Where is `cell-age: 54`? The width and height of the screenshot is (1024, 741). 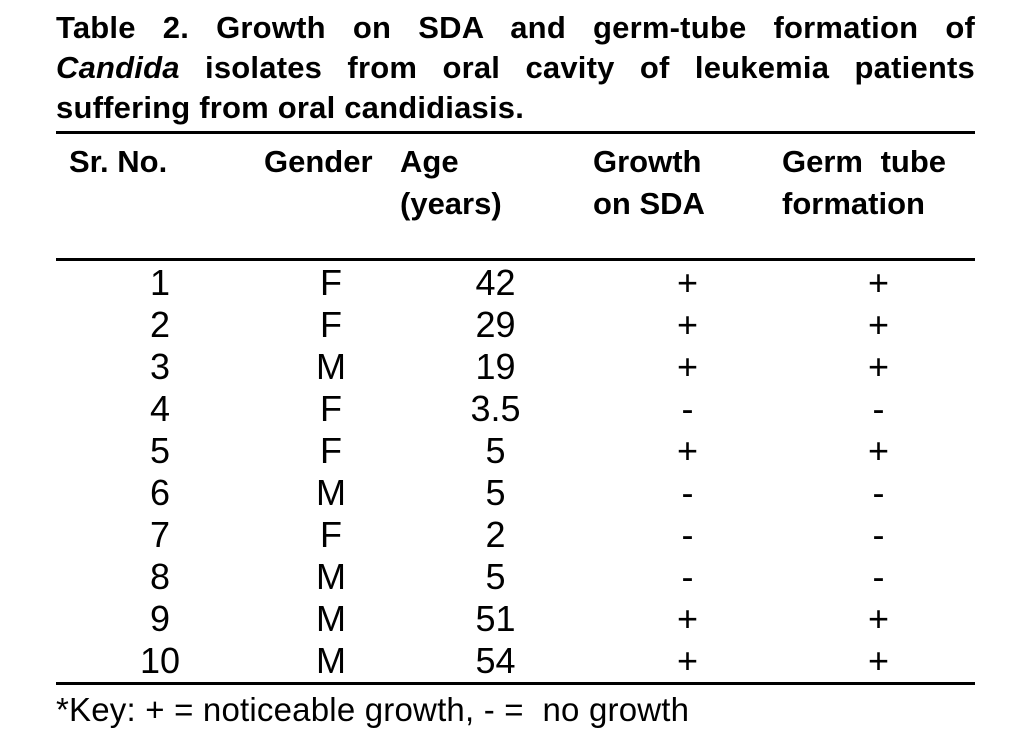 cell-age: 54 is located at coordinates (495, 660).